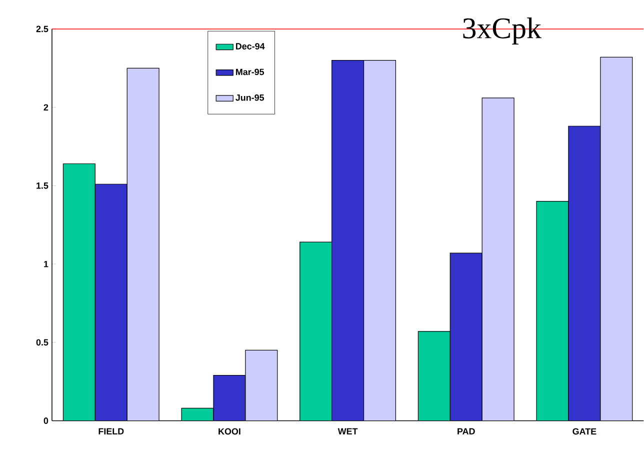 The height and width of the screenshot is (451, 644). Describe the element at coordinates (250, 72) in the screenshot. I see `legend-label: Mar-95` at that location.